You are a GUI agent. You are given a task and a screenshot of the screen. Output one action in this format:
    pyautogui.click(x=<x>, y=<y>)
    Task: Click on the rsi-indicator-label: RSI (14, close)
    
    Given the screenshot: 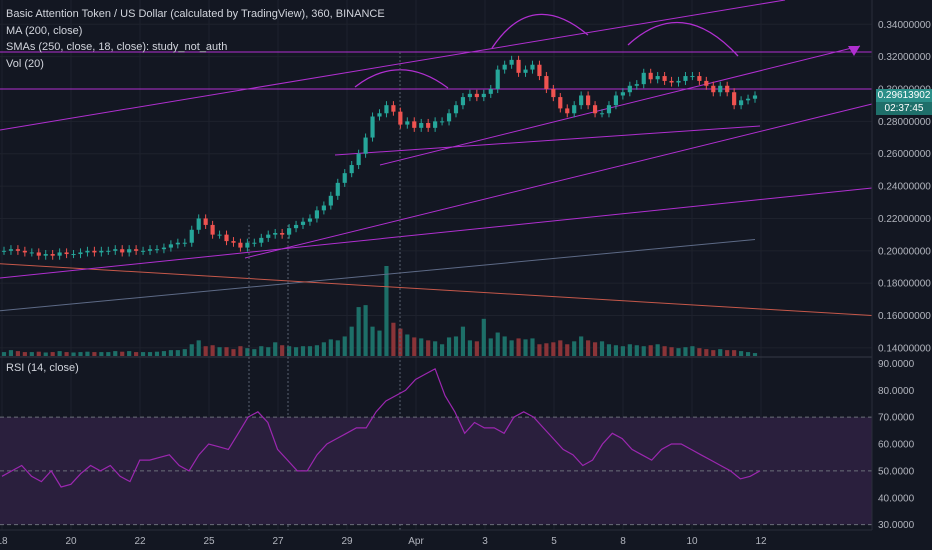 What is the action you would take?
    pyautogui.click(x=42, y=368)
    